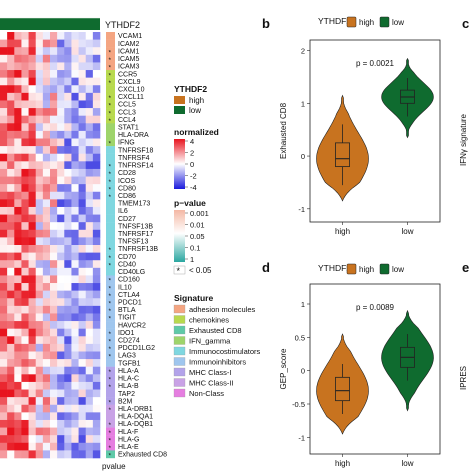  What do you see at coordinates (133, 135) in the screenshot?
I see `gene-label: HLA-DRA` at bounding box center [133, 135].